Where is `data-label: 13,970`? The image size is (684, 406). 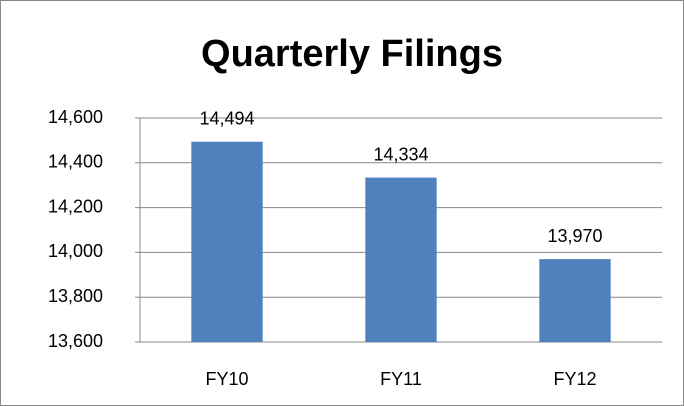 data-label: 13,970 is located at coordinates (574, 236).